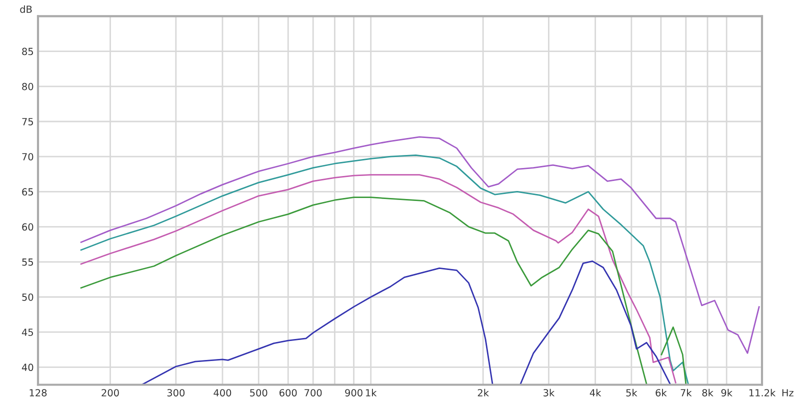 Image resolution: width=800 pixels, height=405 pixels. Describe the element at coordinates (353, 392) in the screenshot. I see `x-tick-label: 900` at that location.